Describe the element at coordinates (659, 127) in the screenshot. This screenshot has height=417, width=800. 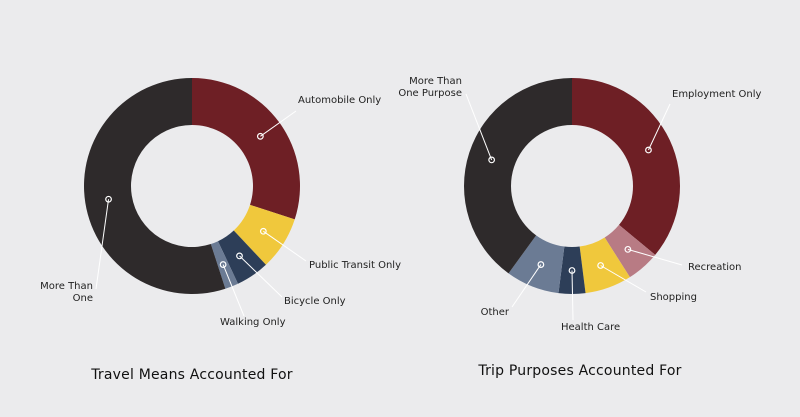
I see `leader-line-employment-only` at that location.